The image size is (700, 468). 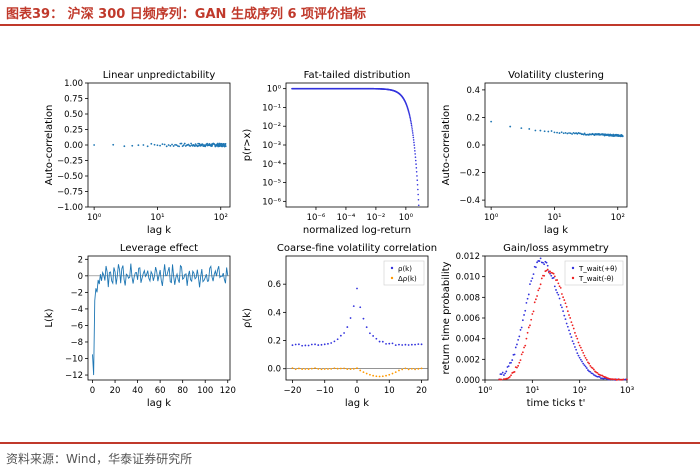 I want to click on source-note: 资料来源：Wind，华泰证券研究所, so click(x=99, y=459).